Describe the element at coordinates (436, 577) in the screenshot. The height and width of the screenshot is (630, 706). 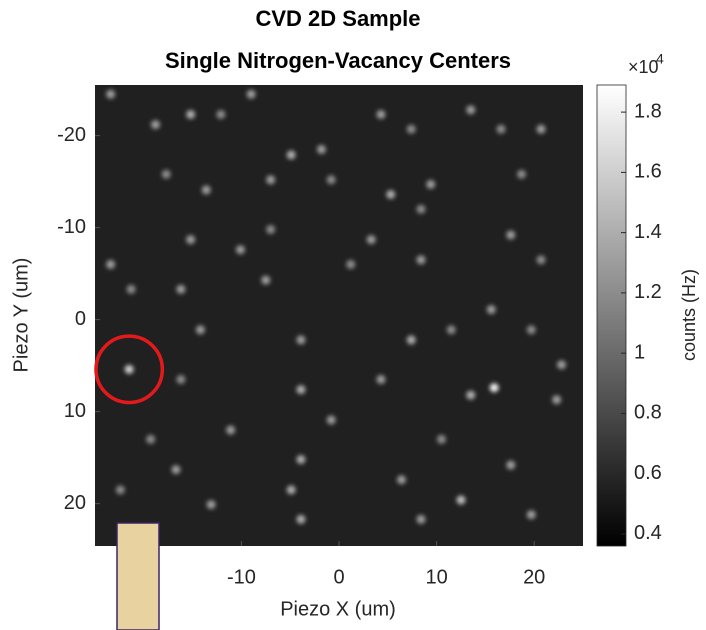
I see `x-tick-label: 10` at that location.